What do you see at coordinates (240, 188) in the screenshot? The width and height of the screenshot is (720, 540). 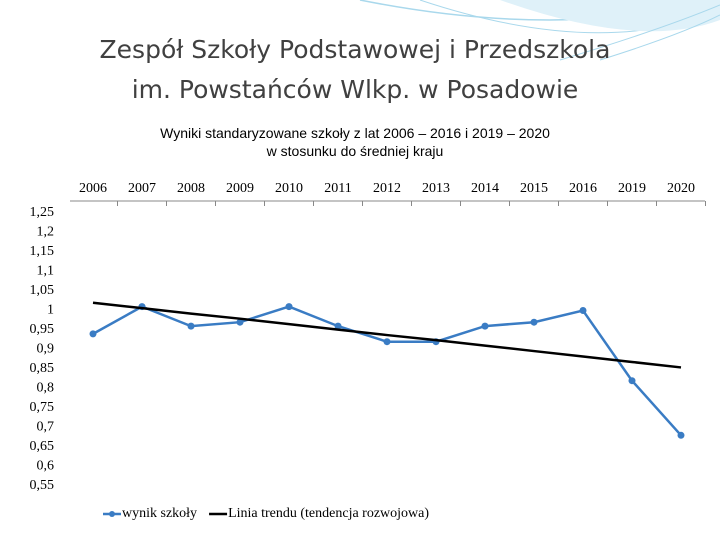 I see `x-tick-label: 2009` at bounding box center [240, 188].